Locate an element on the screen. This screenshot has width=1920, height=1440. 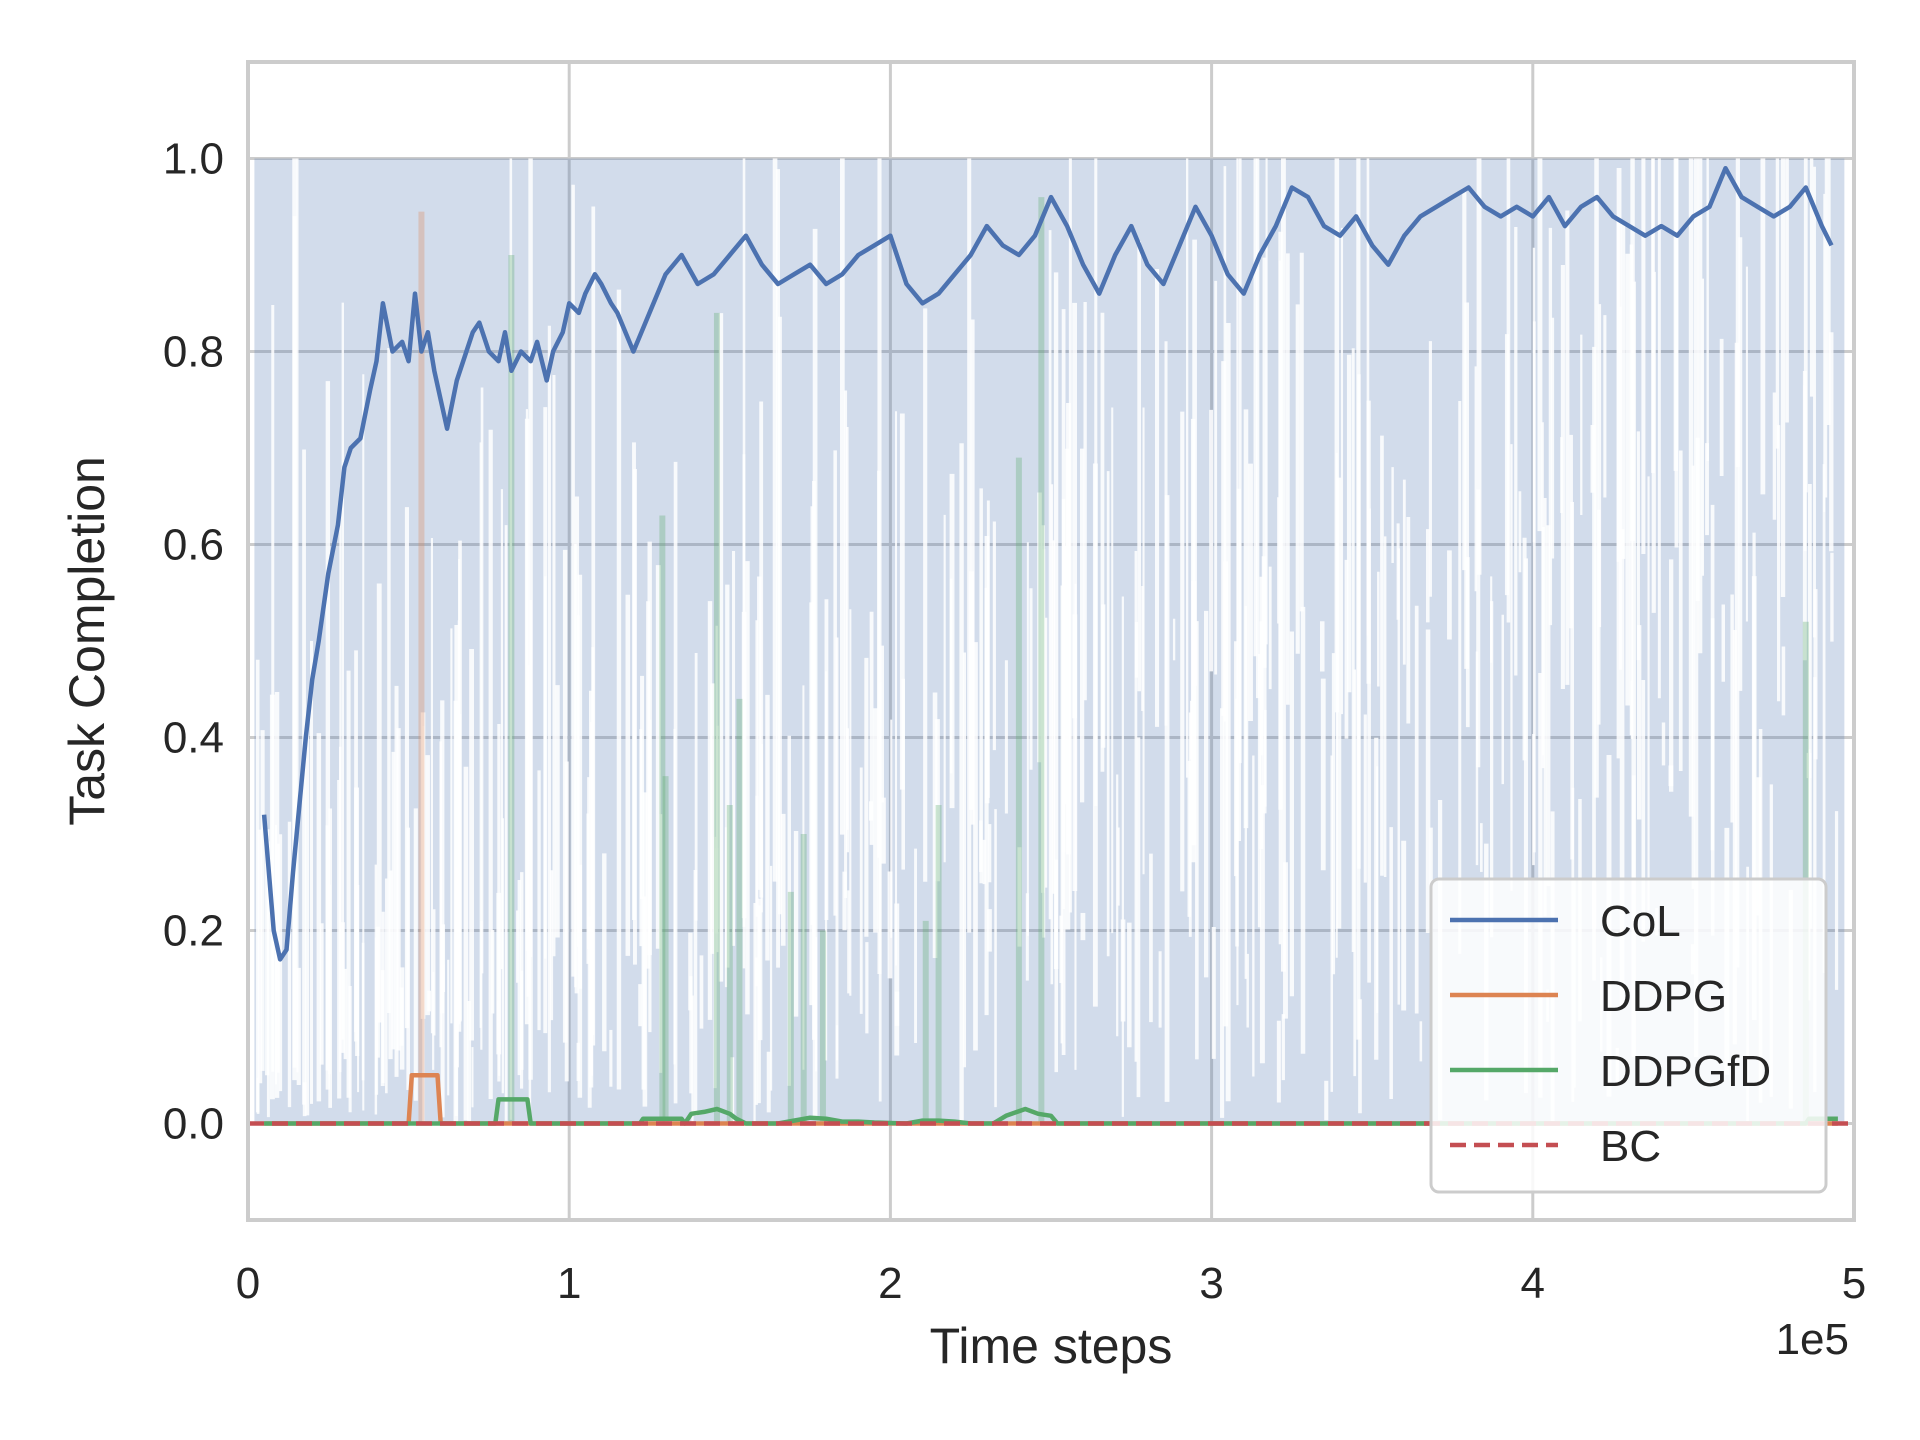
x-tick-label: 2 is located at coordinates (890, 1283).